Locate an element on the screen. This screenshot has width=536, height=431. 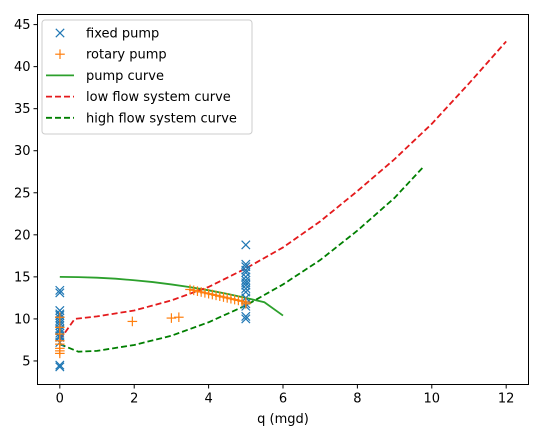
fixed-pump-point-31-stroke-b is located at coordinates (246, 264).